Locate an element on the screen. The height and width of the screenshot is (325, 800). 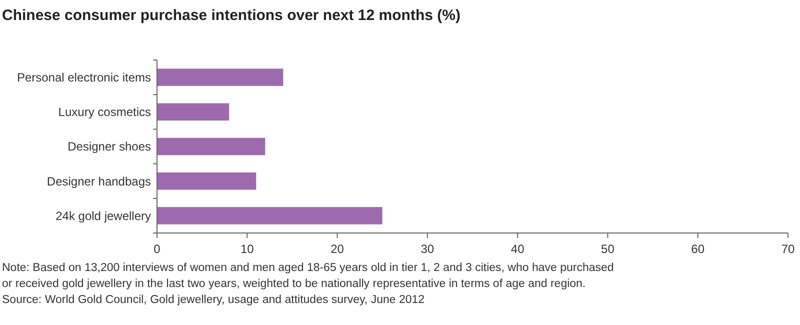
x-tick-label: 70 is located at coordinates (788, 249).